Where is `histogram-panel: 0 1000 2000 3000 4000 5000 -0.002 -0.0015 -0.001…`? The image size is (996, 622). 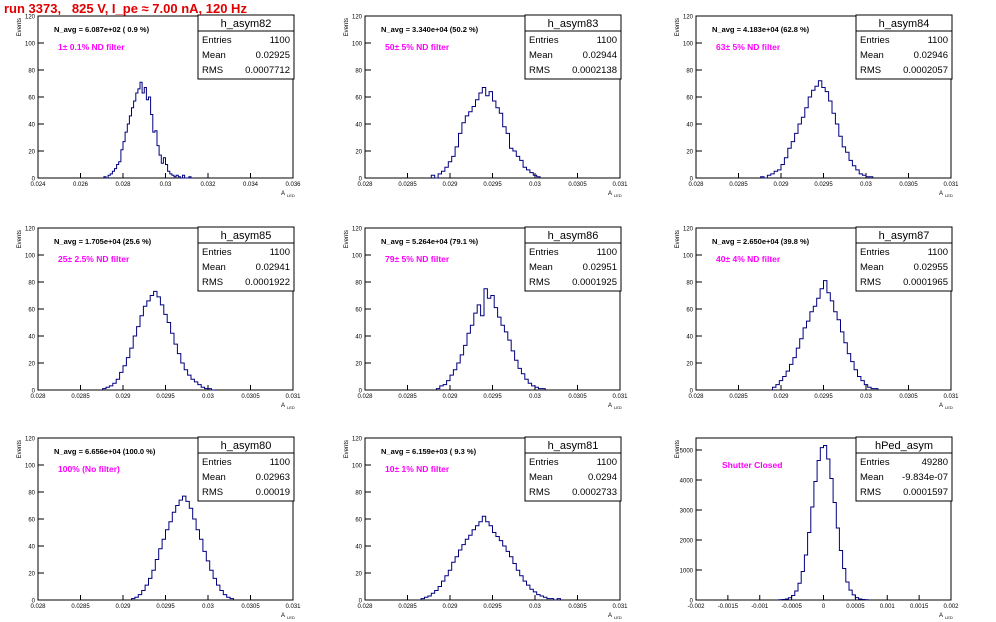
histogram-panel: 0 1000 2000 3000 4000 5000 -0.002 -0.0015 -0.001… is located at coordinates (817, 528).